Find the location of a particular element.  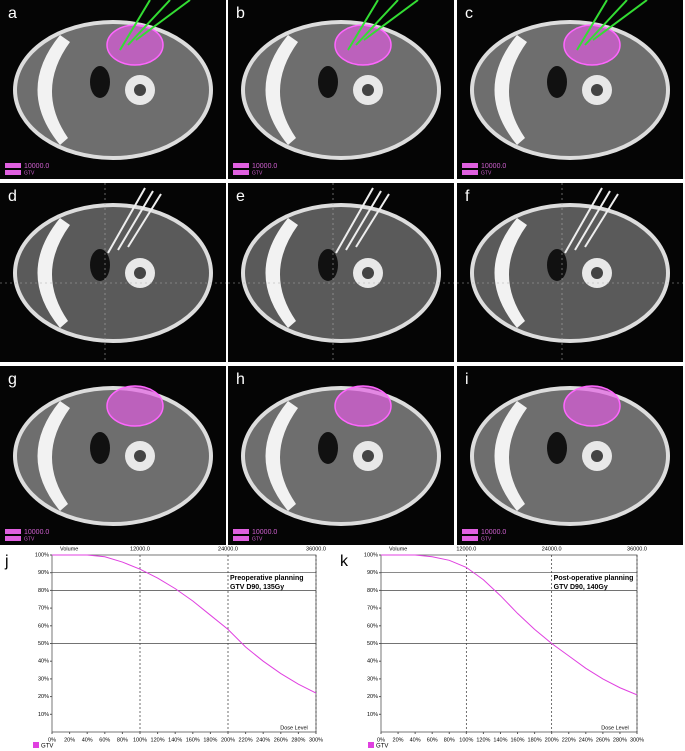

x-tick-label: 120% is located at coordinates (483, 740).